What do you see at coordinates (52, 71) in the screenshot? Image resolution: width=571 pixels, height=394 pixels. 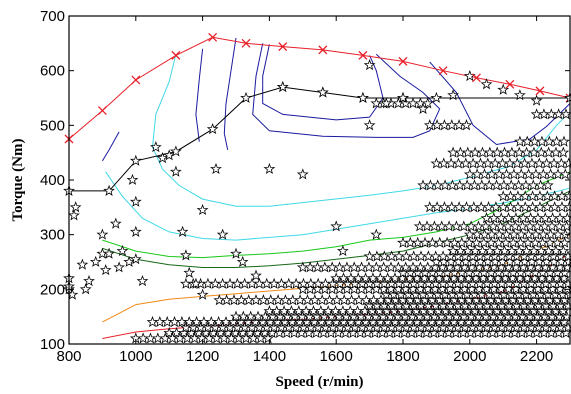 I see `y-tick-label: 600` at bounding box center [52, 71].